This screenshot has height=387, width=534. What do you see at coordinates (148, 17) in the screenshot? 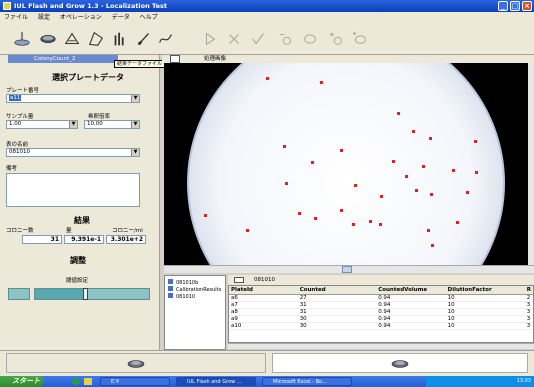
I see `menu-help: ヘルプ` at bounding box center [148, 17].